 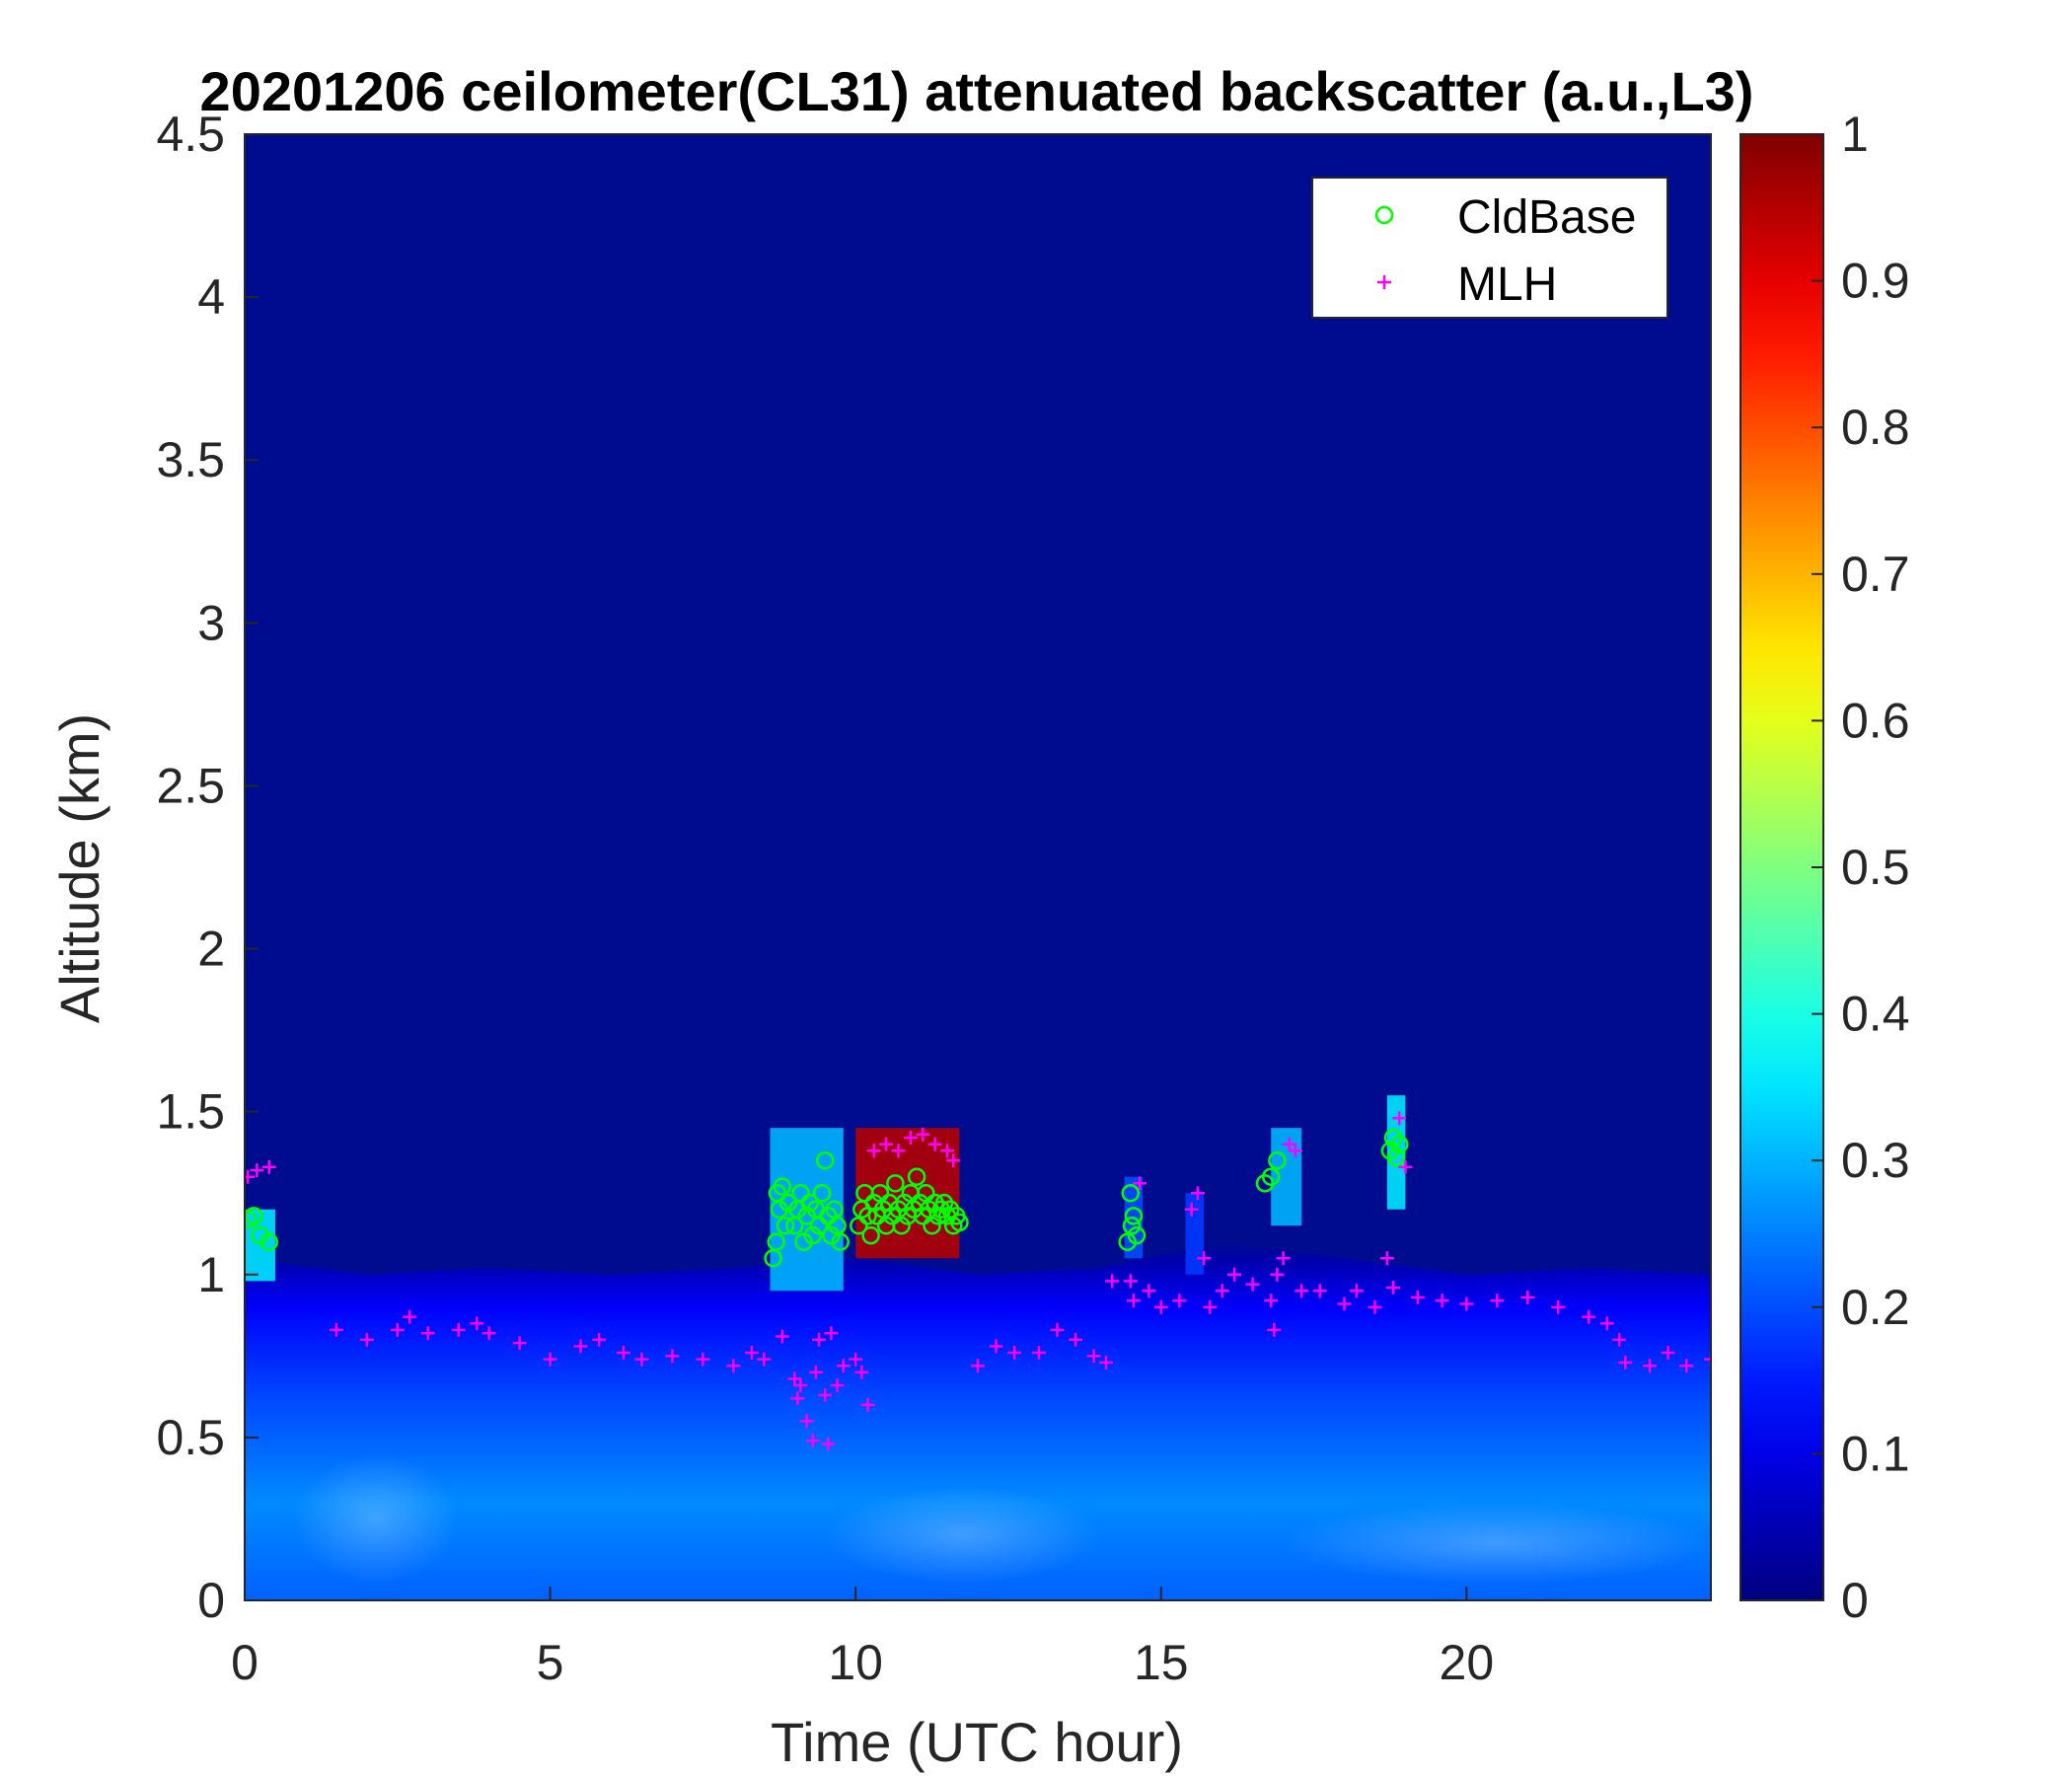 I want to click on y-tick-label: 0.5, so click(x=191, y=1438).